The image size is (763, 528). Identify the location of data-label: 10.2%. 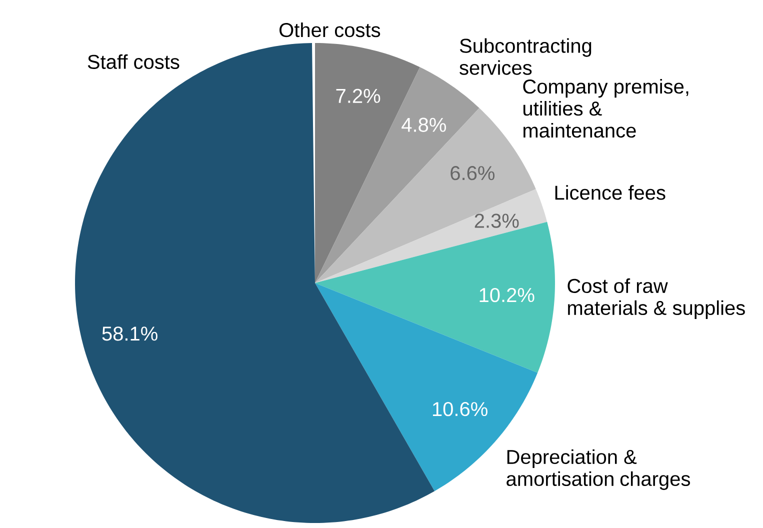
(507, 295).